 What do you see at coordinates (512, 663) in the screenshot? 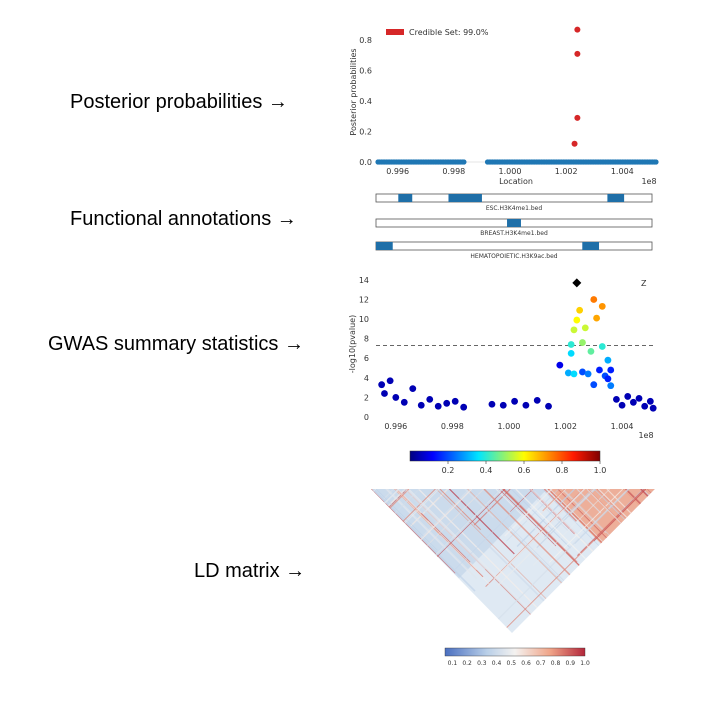
I see `ld-matrix-colorbar-tick-label: 0.5` at bounding box center [512, 663].